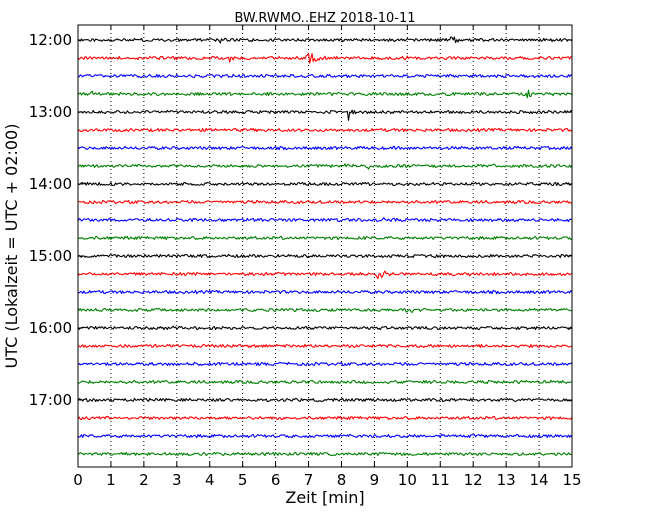 Image resolution: width=650 pixels, height=520 pixels. Describe the element at coordinates (210, 480) in the screenshot. I see `x-tick-label-4: 4` at that location.